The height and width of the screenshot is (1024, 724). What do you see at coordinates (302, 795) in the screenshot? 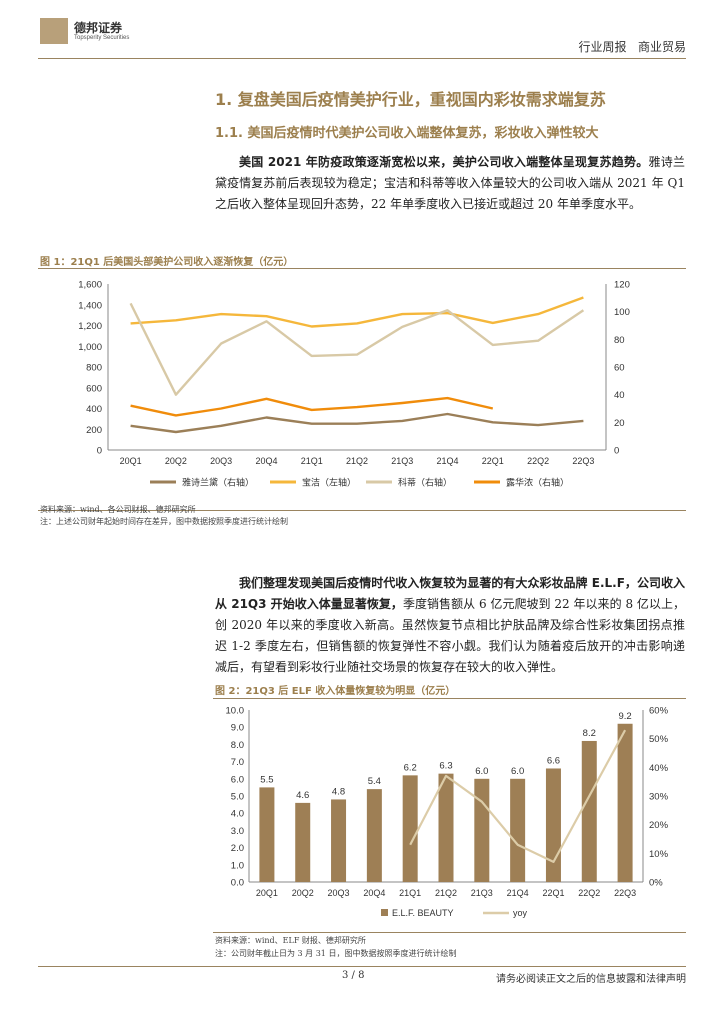
I see `bar-data-label: 4.6` at bounding box center [302, 795].